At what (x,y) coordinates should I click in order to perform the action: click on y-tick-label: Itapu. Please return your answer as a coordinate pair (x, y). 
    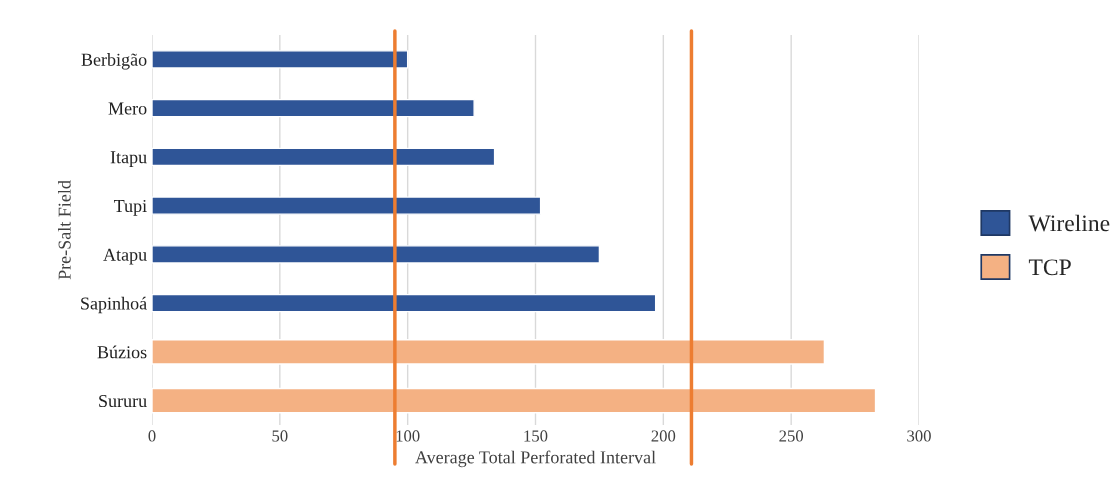
    Looking at the image, I should click on (128, 159).